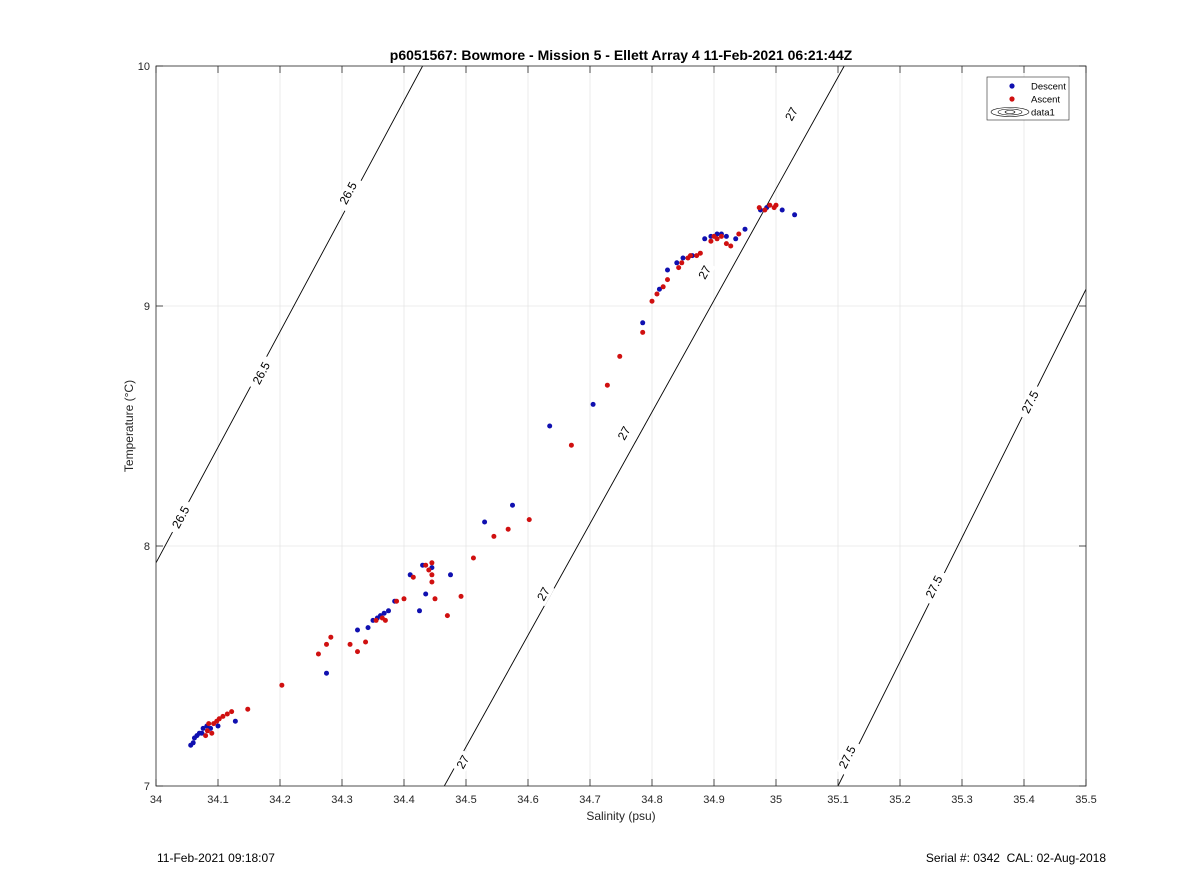 The image size is (1200, 885). What do you see at coordinates (1012, 99) in the screenshot?
I see `legend-ascent-marker` at bounding box center [1012, 99].